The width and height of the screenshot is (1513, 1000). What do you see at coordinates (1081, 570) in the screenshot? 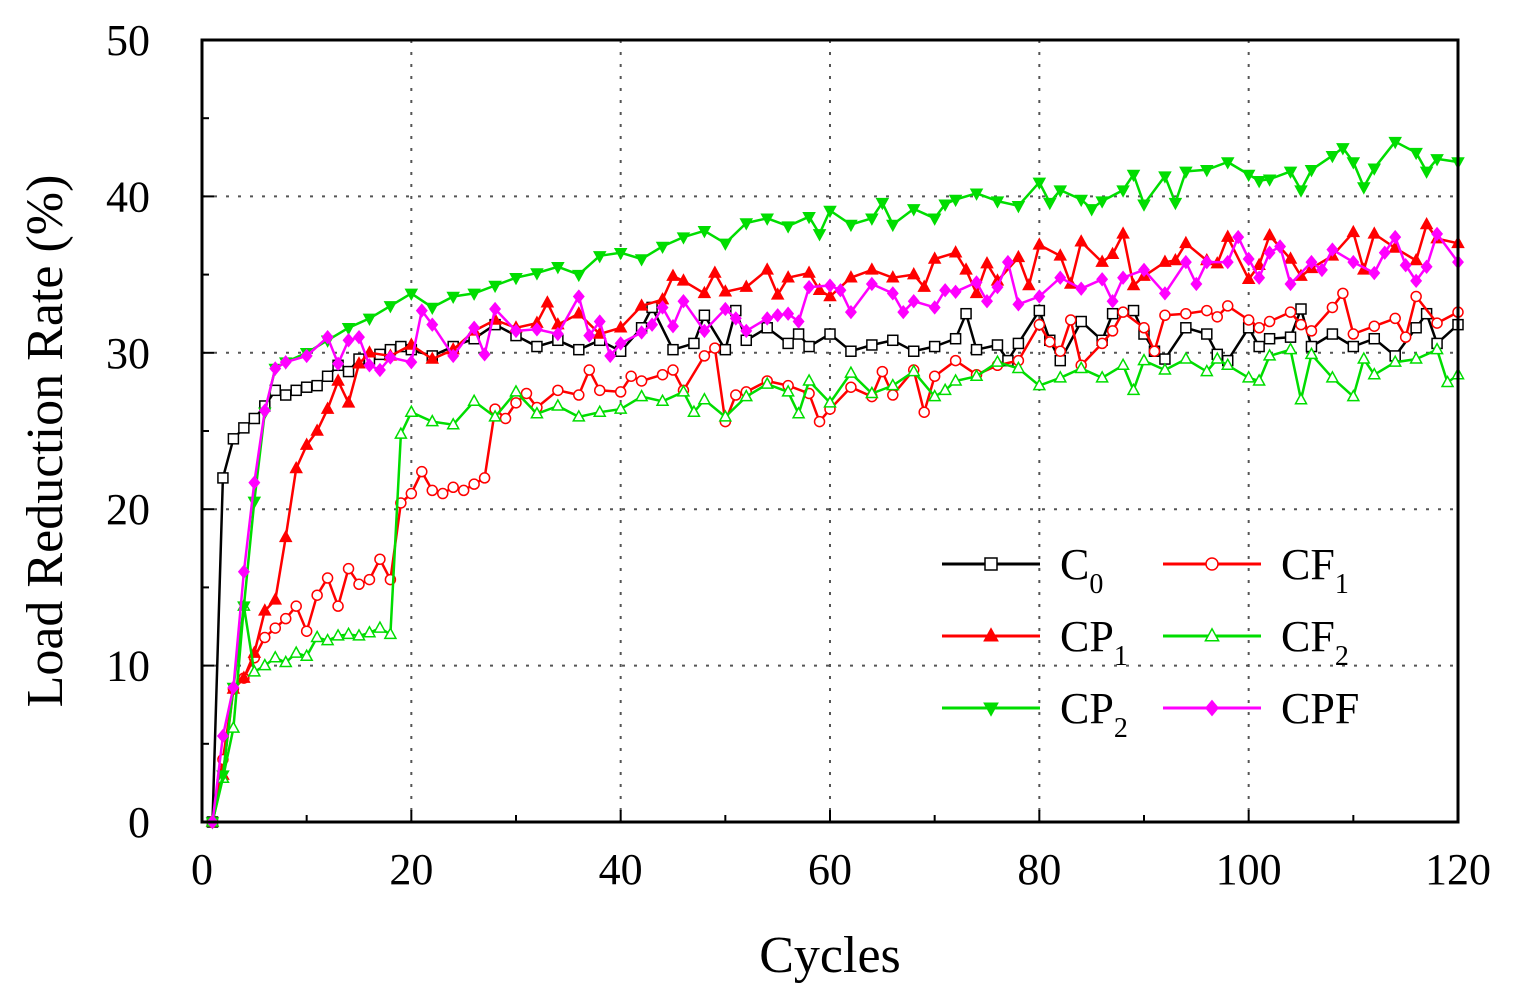
I see `legend-label-c0: C0` at bounding box center [1081, 570].